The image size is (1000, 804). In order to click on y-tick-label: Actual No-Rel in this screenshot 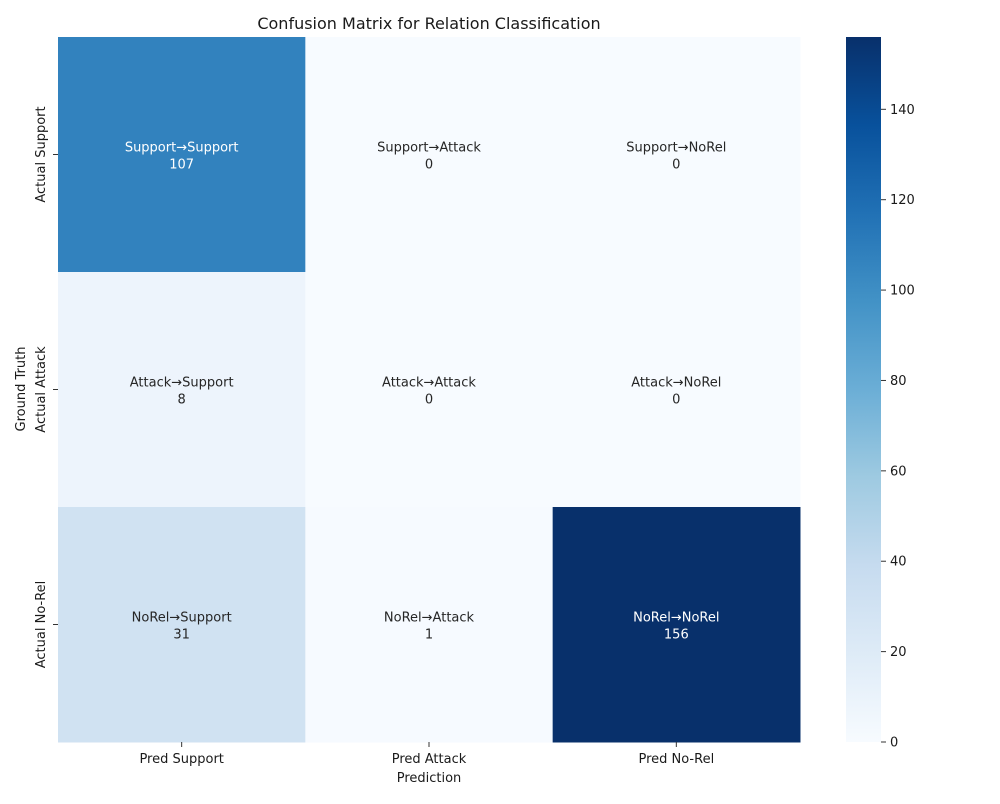, I will do `click(41, 625)`.